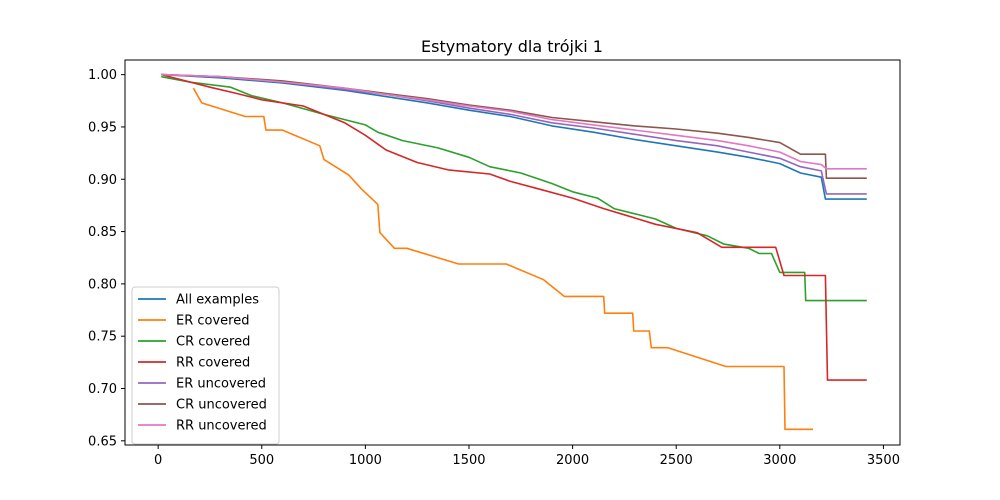 The image size is (1000, 500). Describe the element at coordinates (217, 300) in the screenshot. I see `legend-label: All examples` at that location.